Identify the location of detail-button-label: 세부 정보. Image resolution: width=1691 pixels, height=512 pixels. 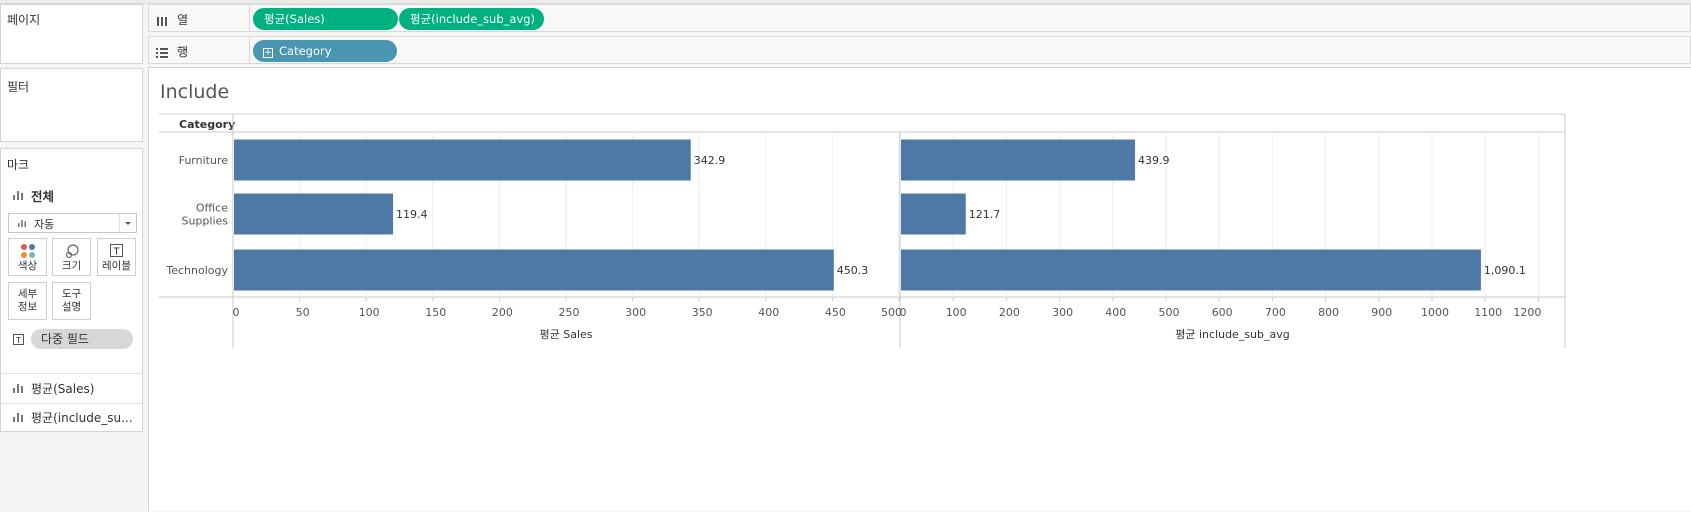
(27, 300).